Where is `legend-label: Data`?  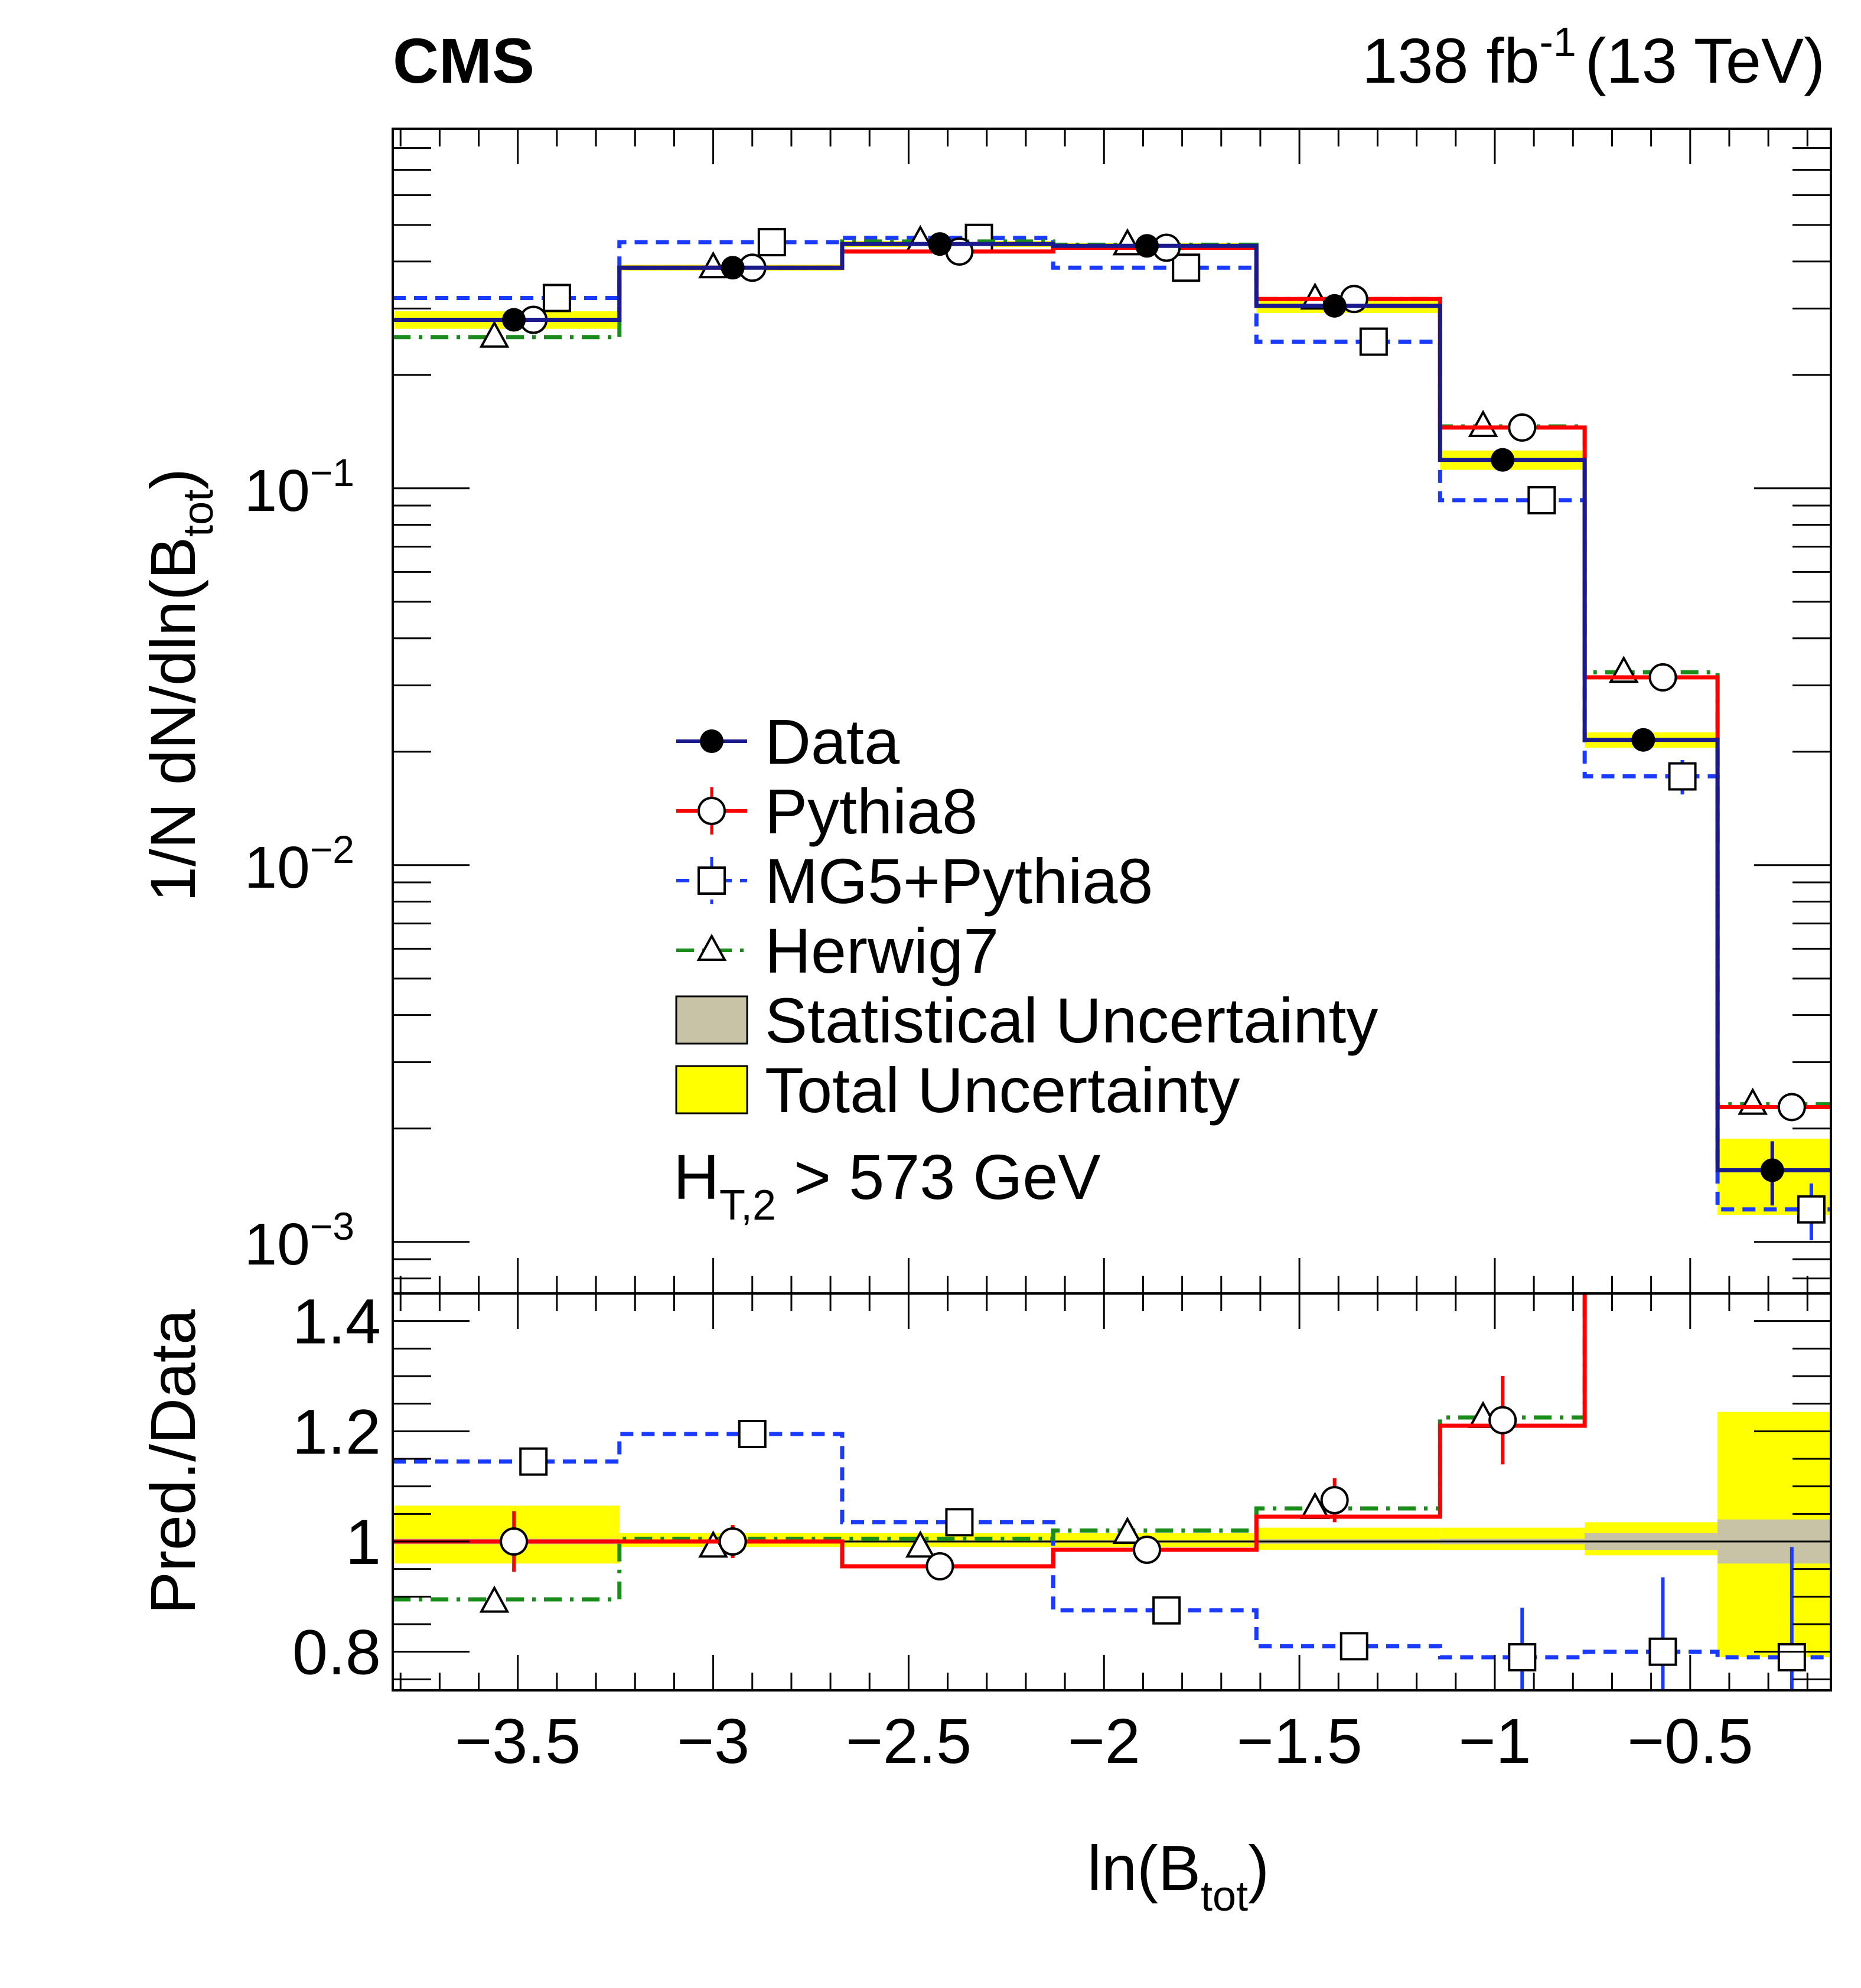 legend-label: Data is located at coordinates (833, 742).